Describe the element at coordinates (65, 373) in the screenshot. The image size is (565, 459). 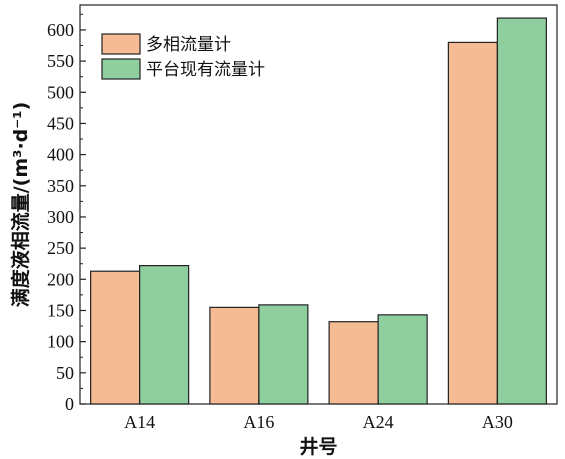
I see `y-tick-label: 50` at that location.